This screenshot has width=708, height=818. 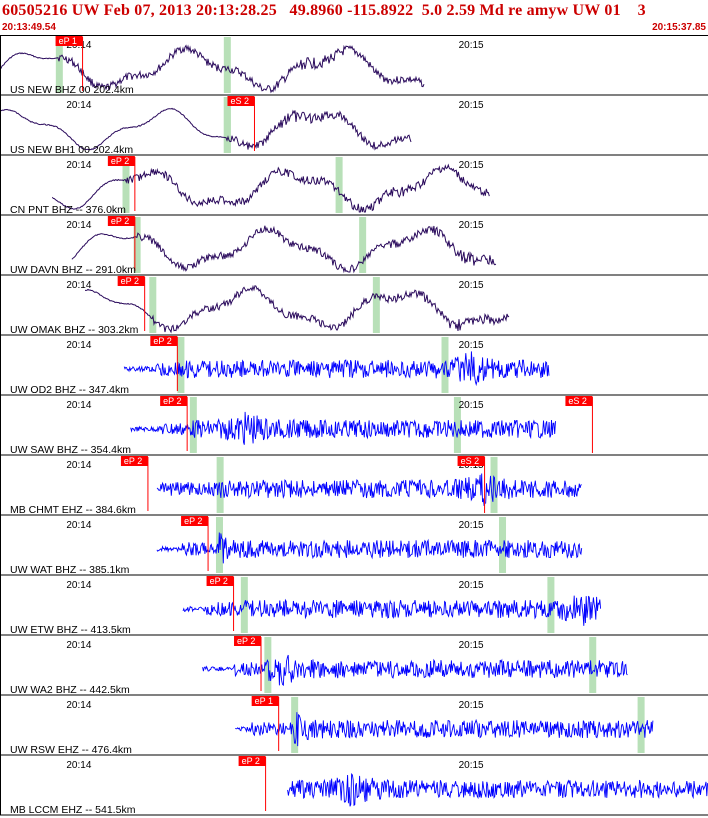 I want to click on window-end-time: 20:15:37.85, so click(x=679, y=27).